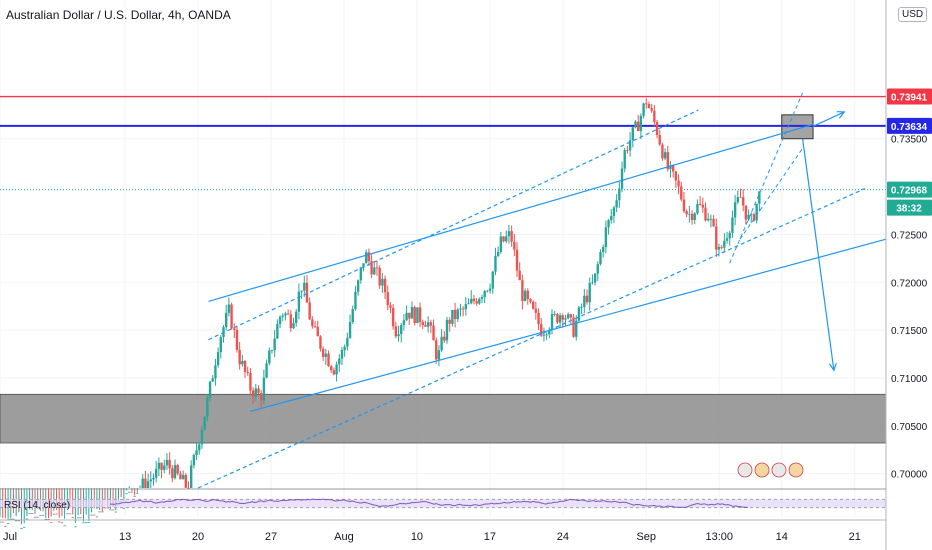  Describe the element at coordinates (779, 470) in the screenshot. I see `event-flag-icon` at that location.